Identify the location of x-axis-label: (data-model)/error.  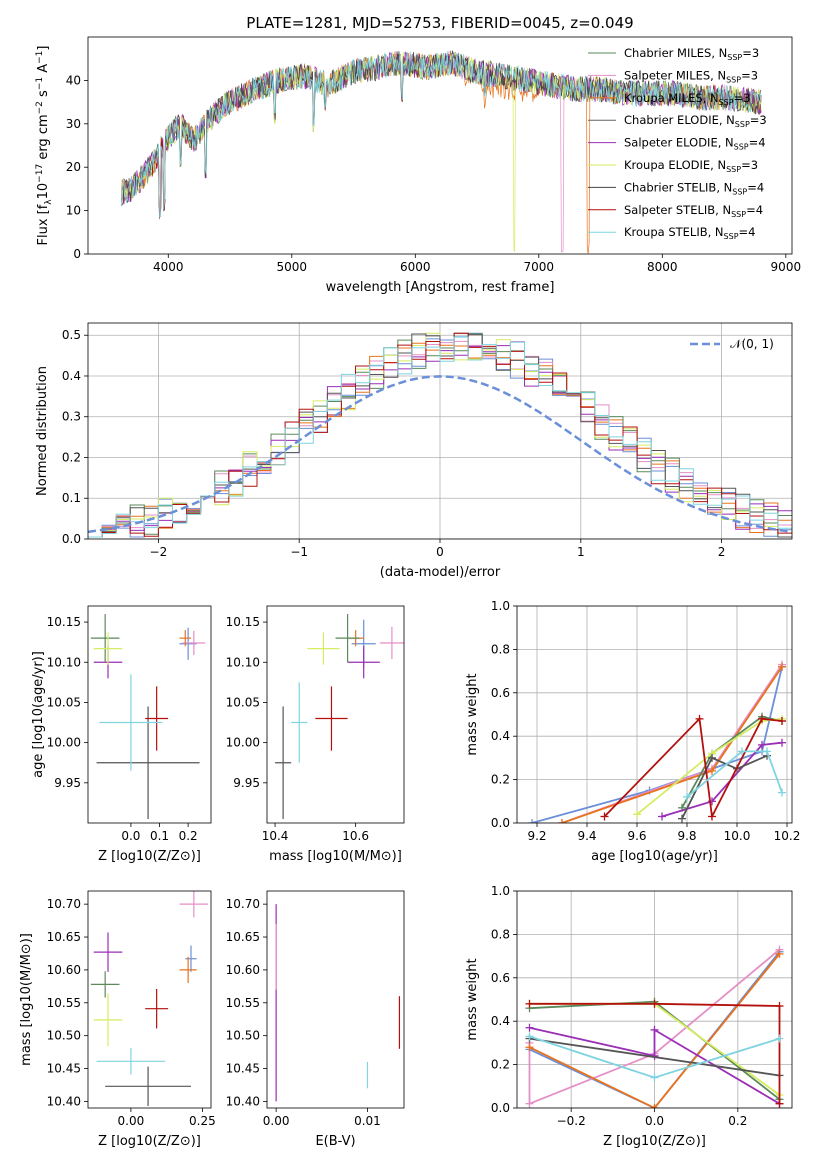
(440, 572).